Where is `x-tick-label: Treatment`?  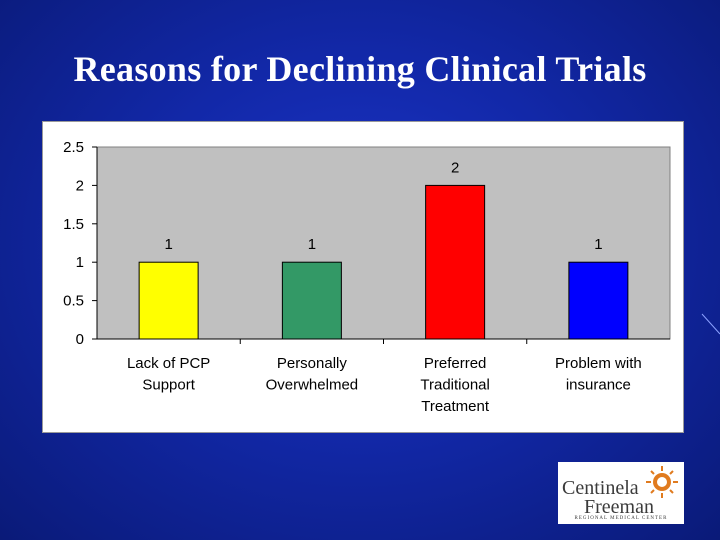
x-tick-label: Treatment is located at coordinates (455, 406).